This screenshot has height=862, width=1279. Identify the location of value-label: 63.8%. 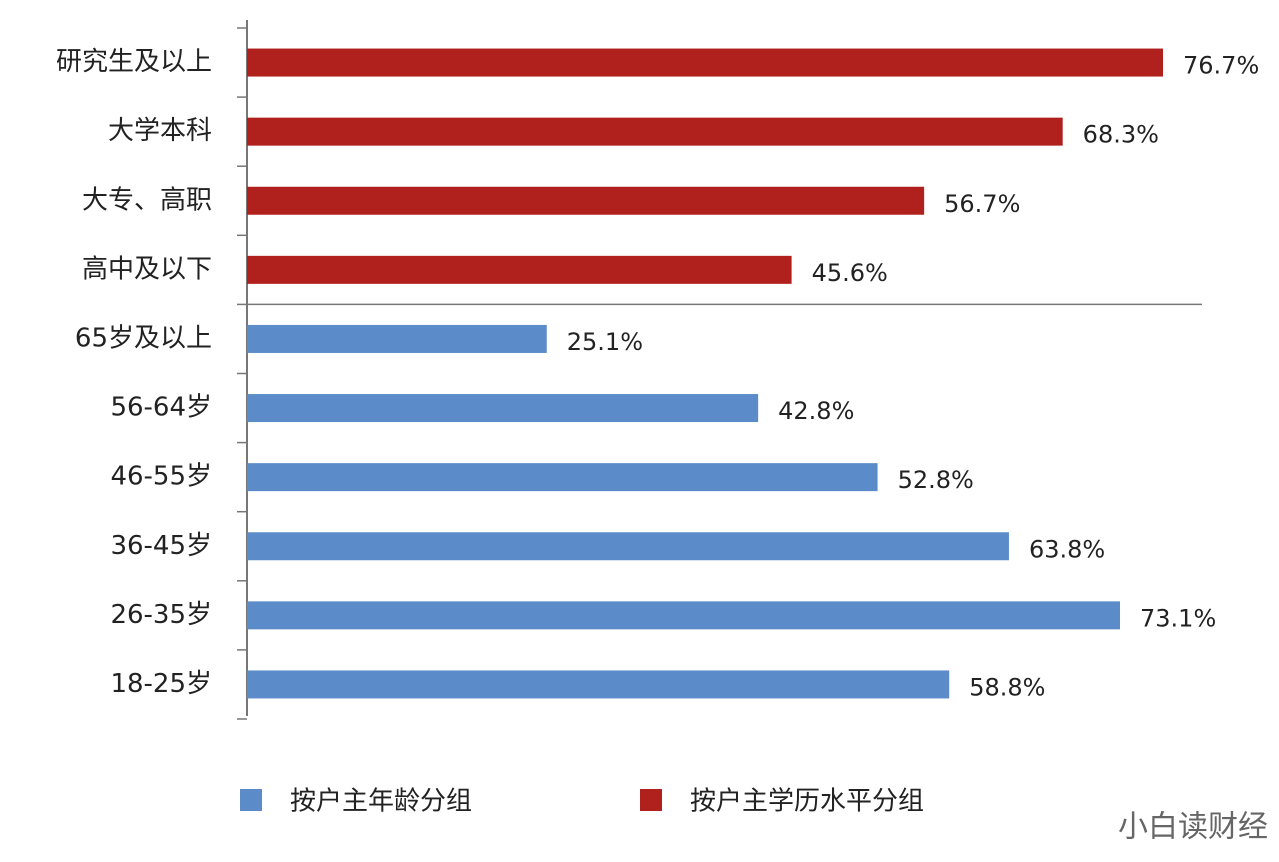
(1067, 549).